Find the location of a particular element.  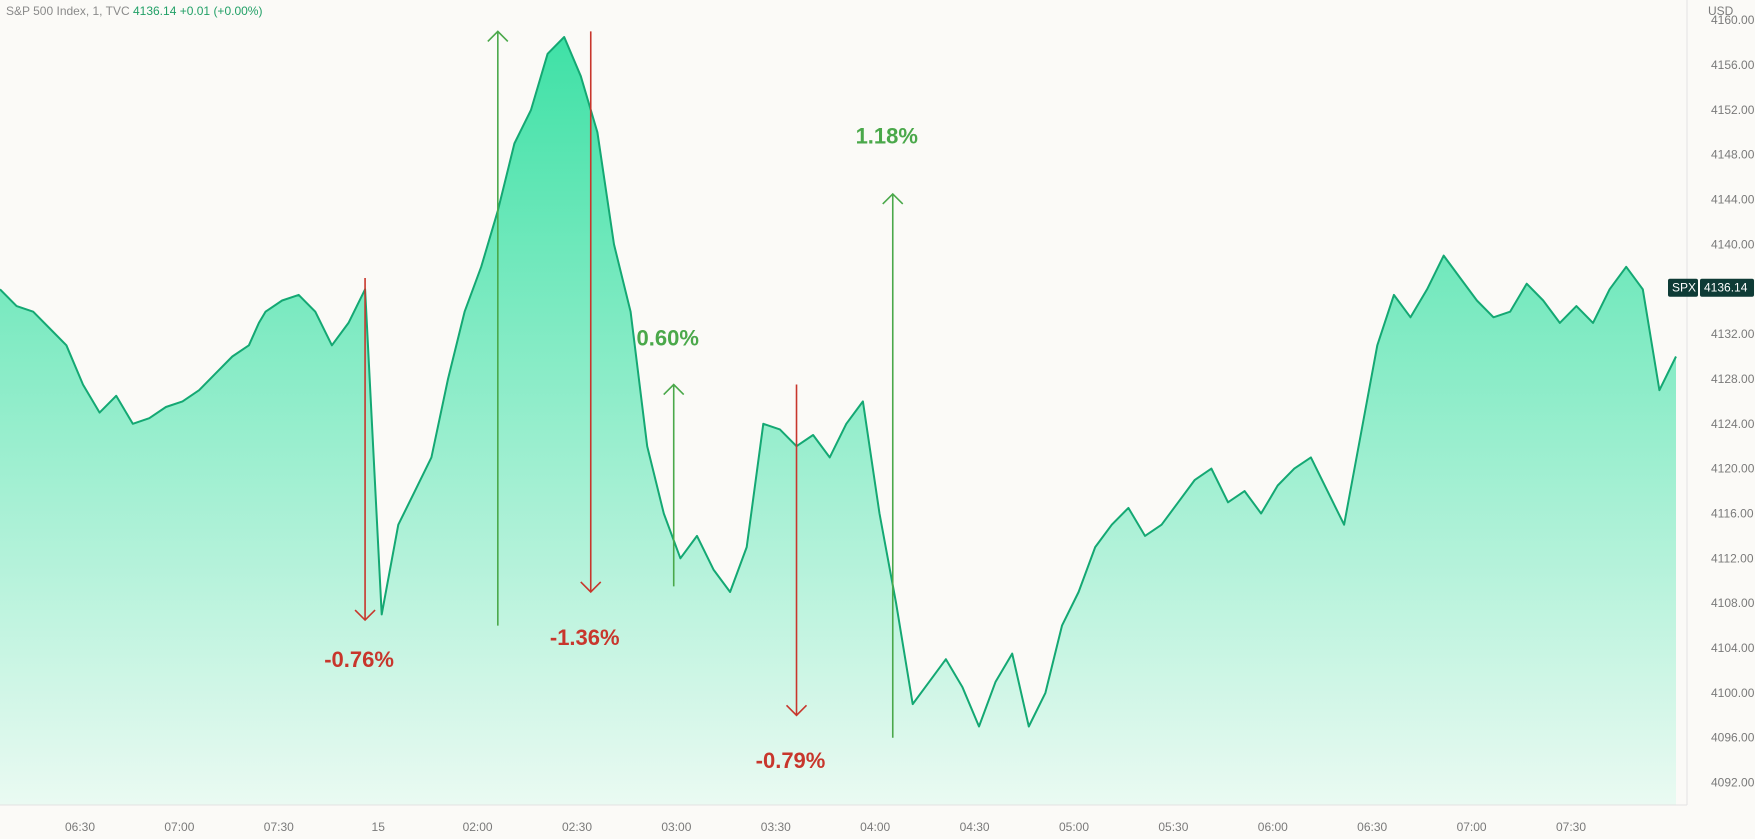

price-tick-label: 4124.00 is located at coordinates (1733, 424).